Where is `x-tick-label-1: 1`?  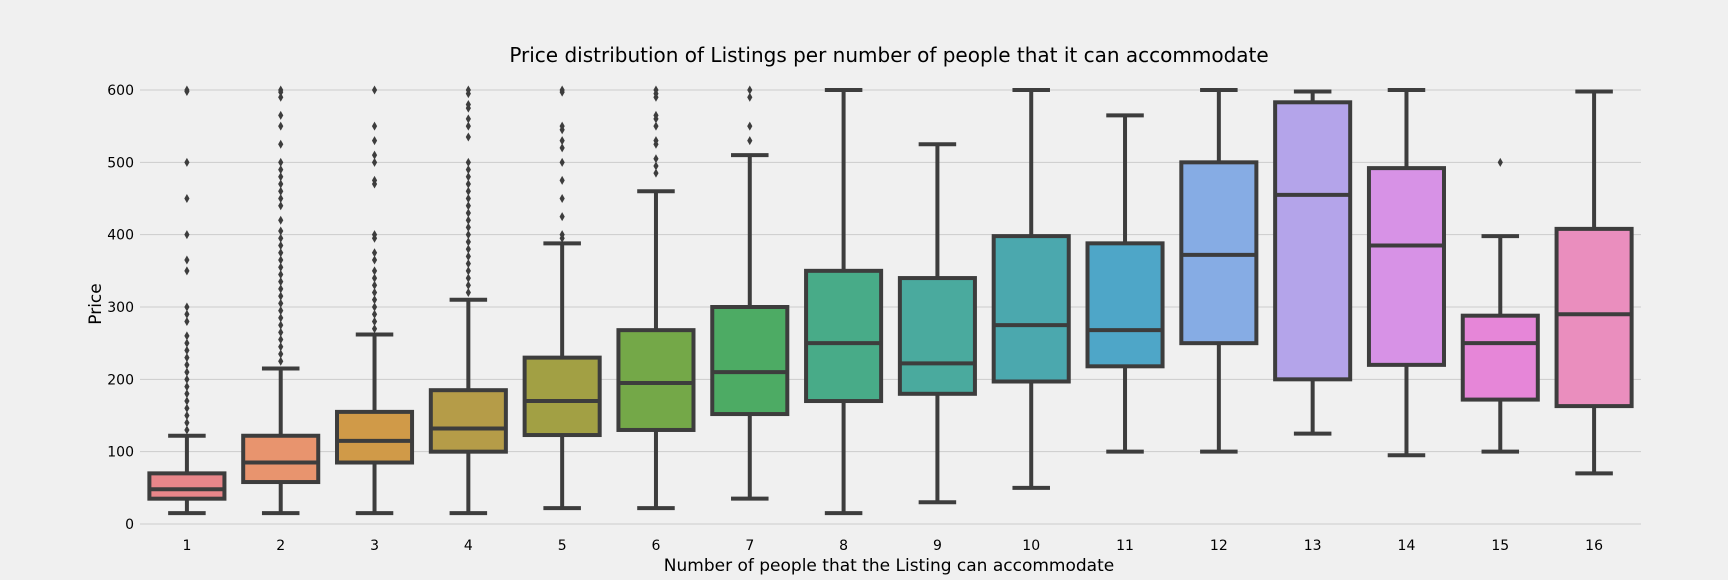 x-tick-label-1: 1 is located at coordinates (186, 546).